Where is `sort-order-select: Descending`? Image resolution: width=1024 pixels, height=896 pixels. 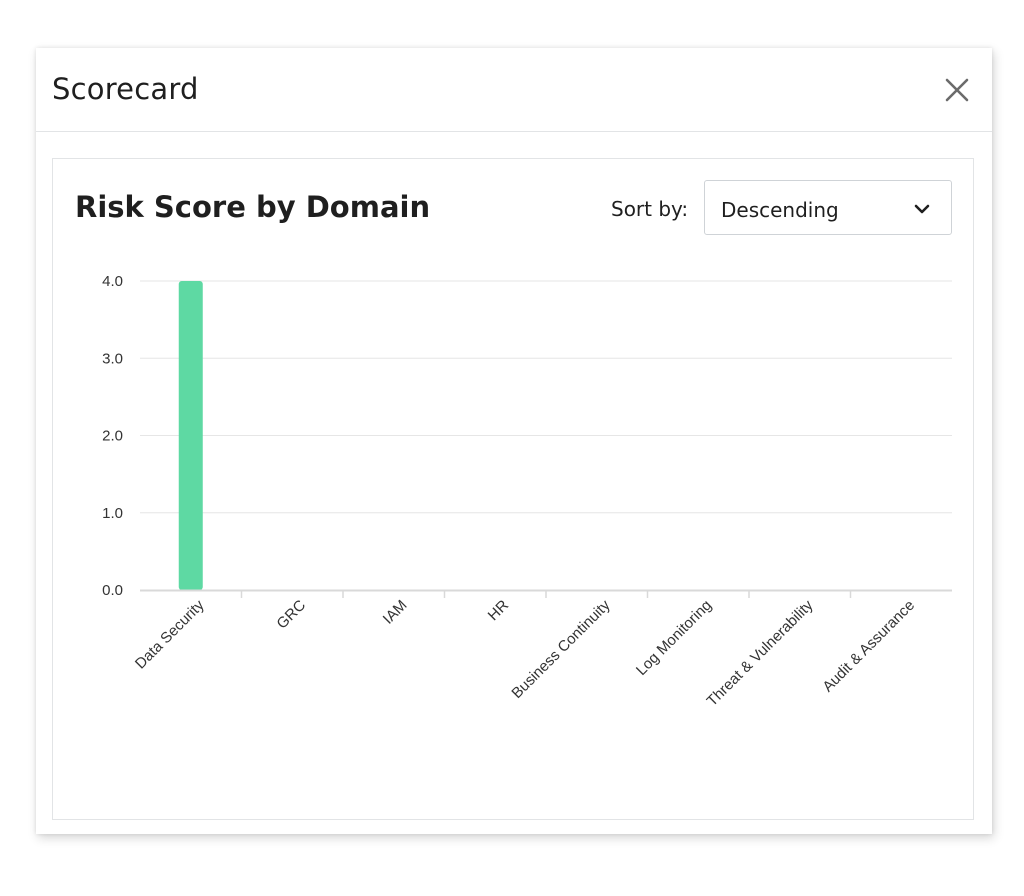 sort-order-select: Descending is located at coordinates (828, 207).